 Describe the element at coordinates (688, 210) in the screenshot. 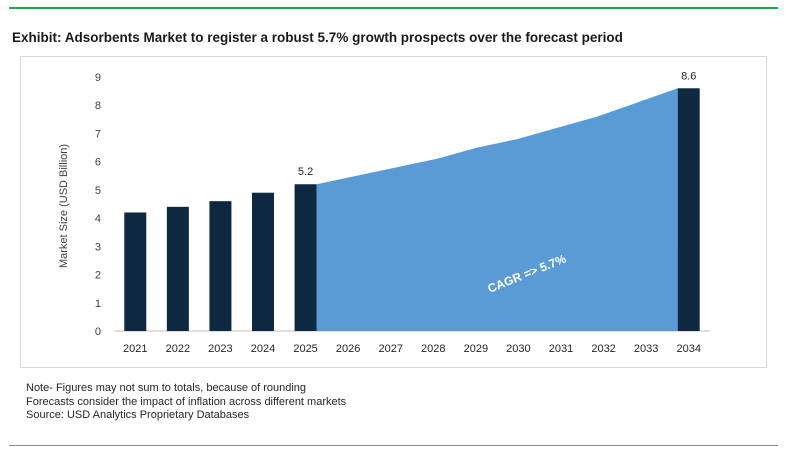

I see `bar-2034` at that location.